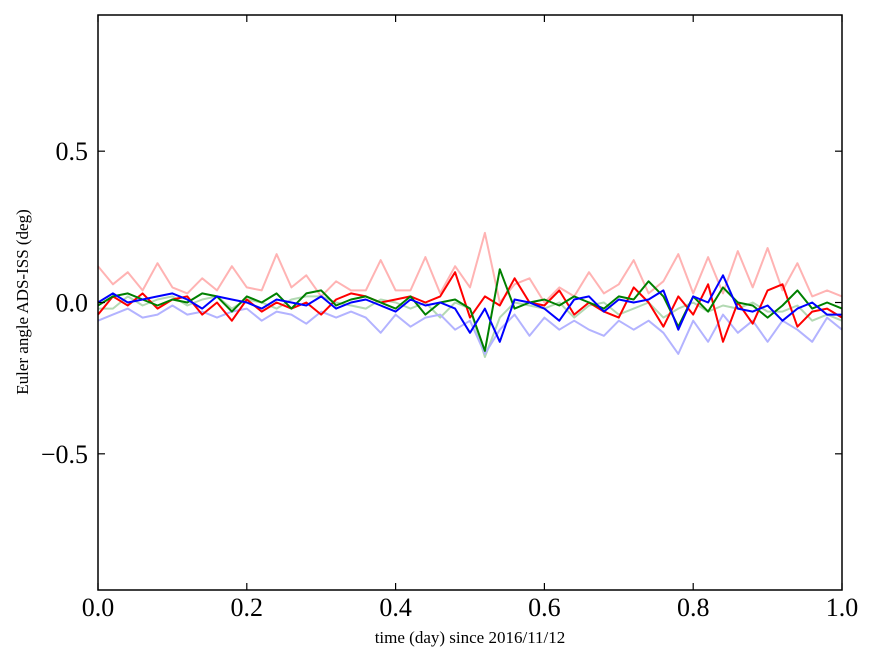 This screenshot has width=875, height=662. I want to click on y-tick-label-1: 0.0, so click(72, 303).